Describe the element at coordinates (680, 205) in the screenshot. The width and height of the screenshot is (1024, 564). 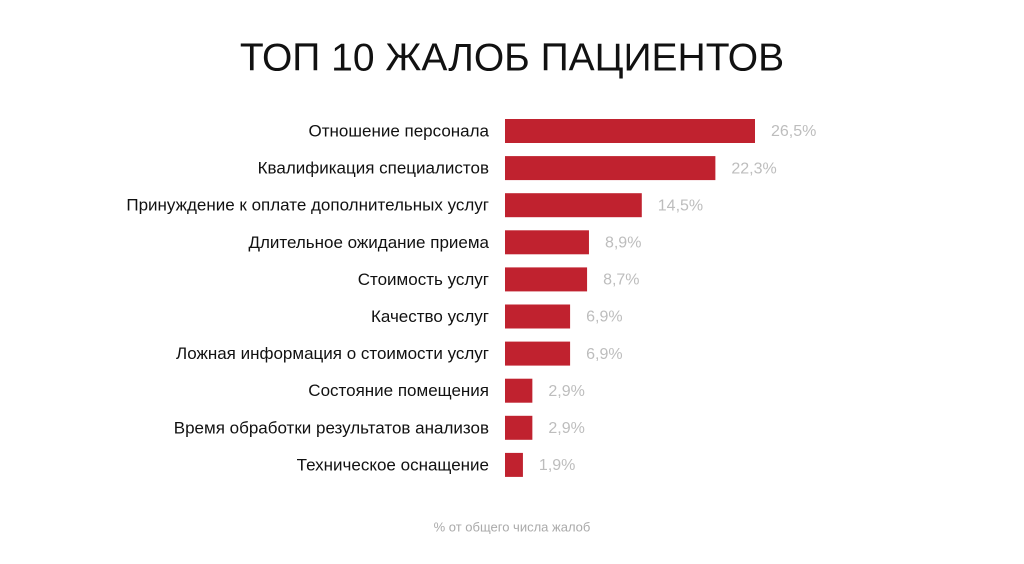
I see `value-label: 14,5%` at that location.